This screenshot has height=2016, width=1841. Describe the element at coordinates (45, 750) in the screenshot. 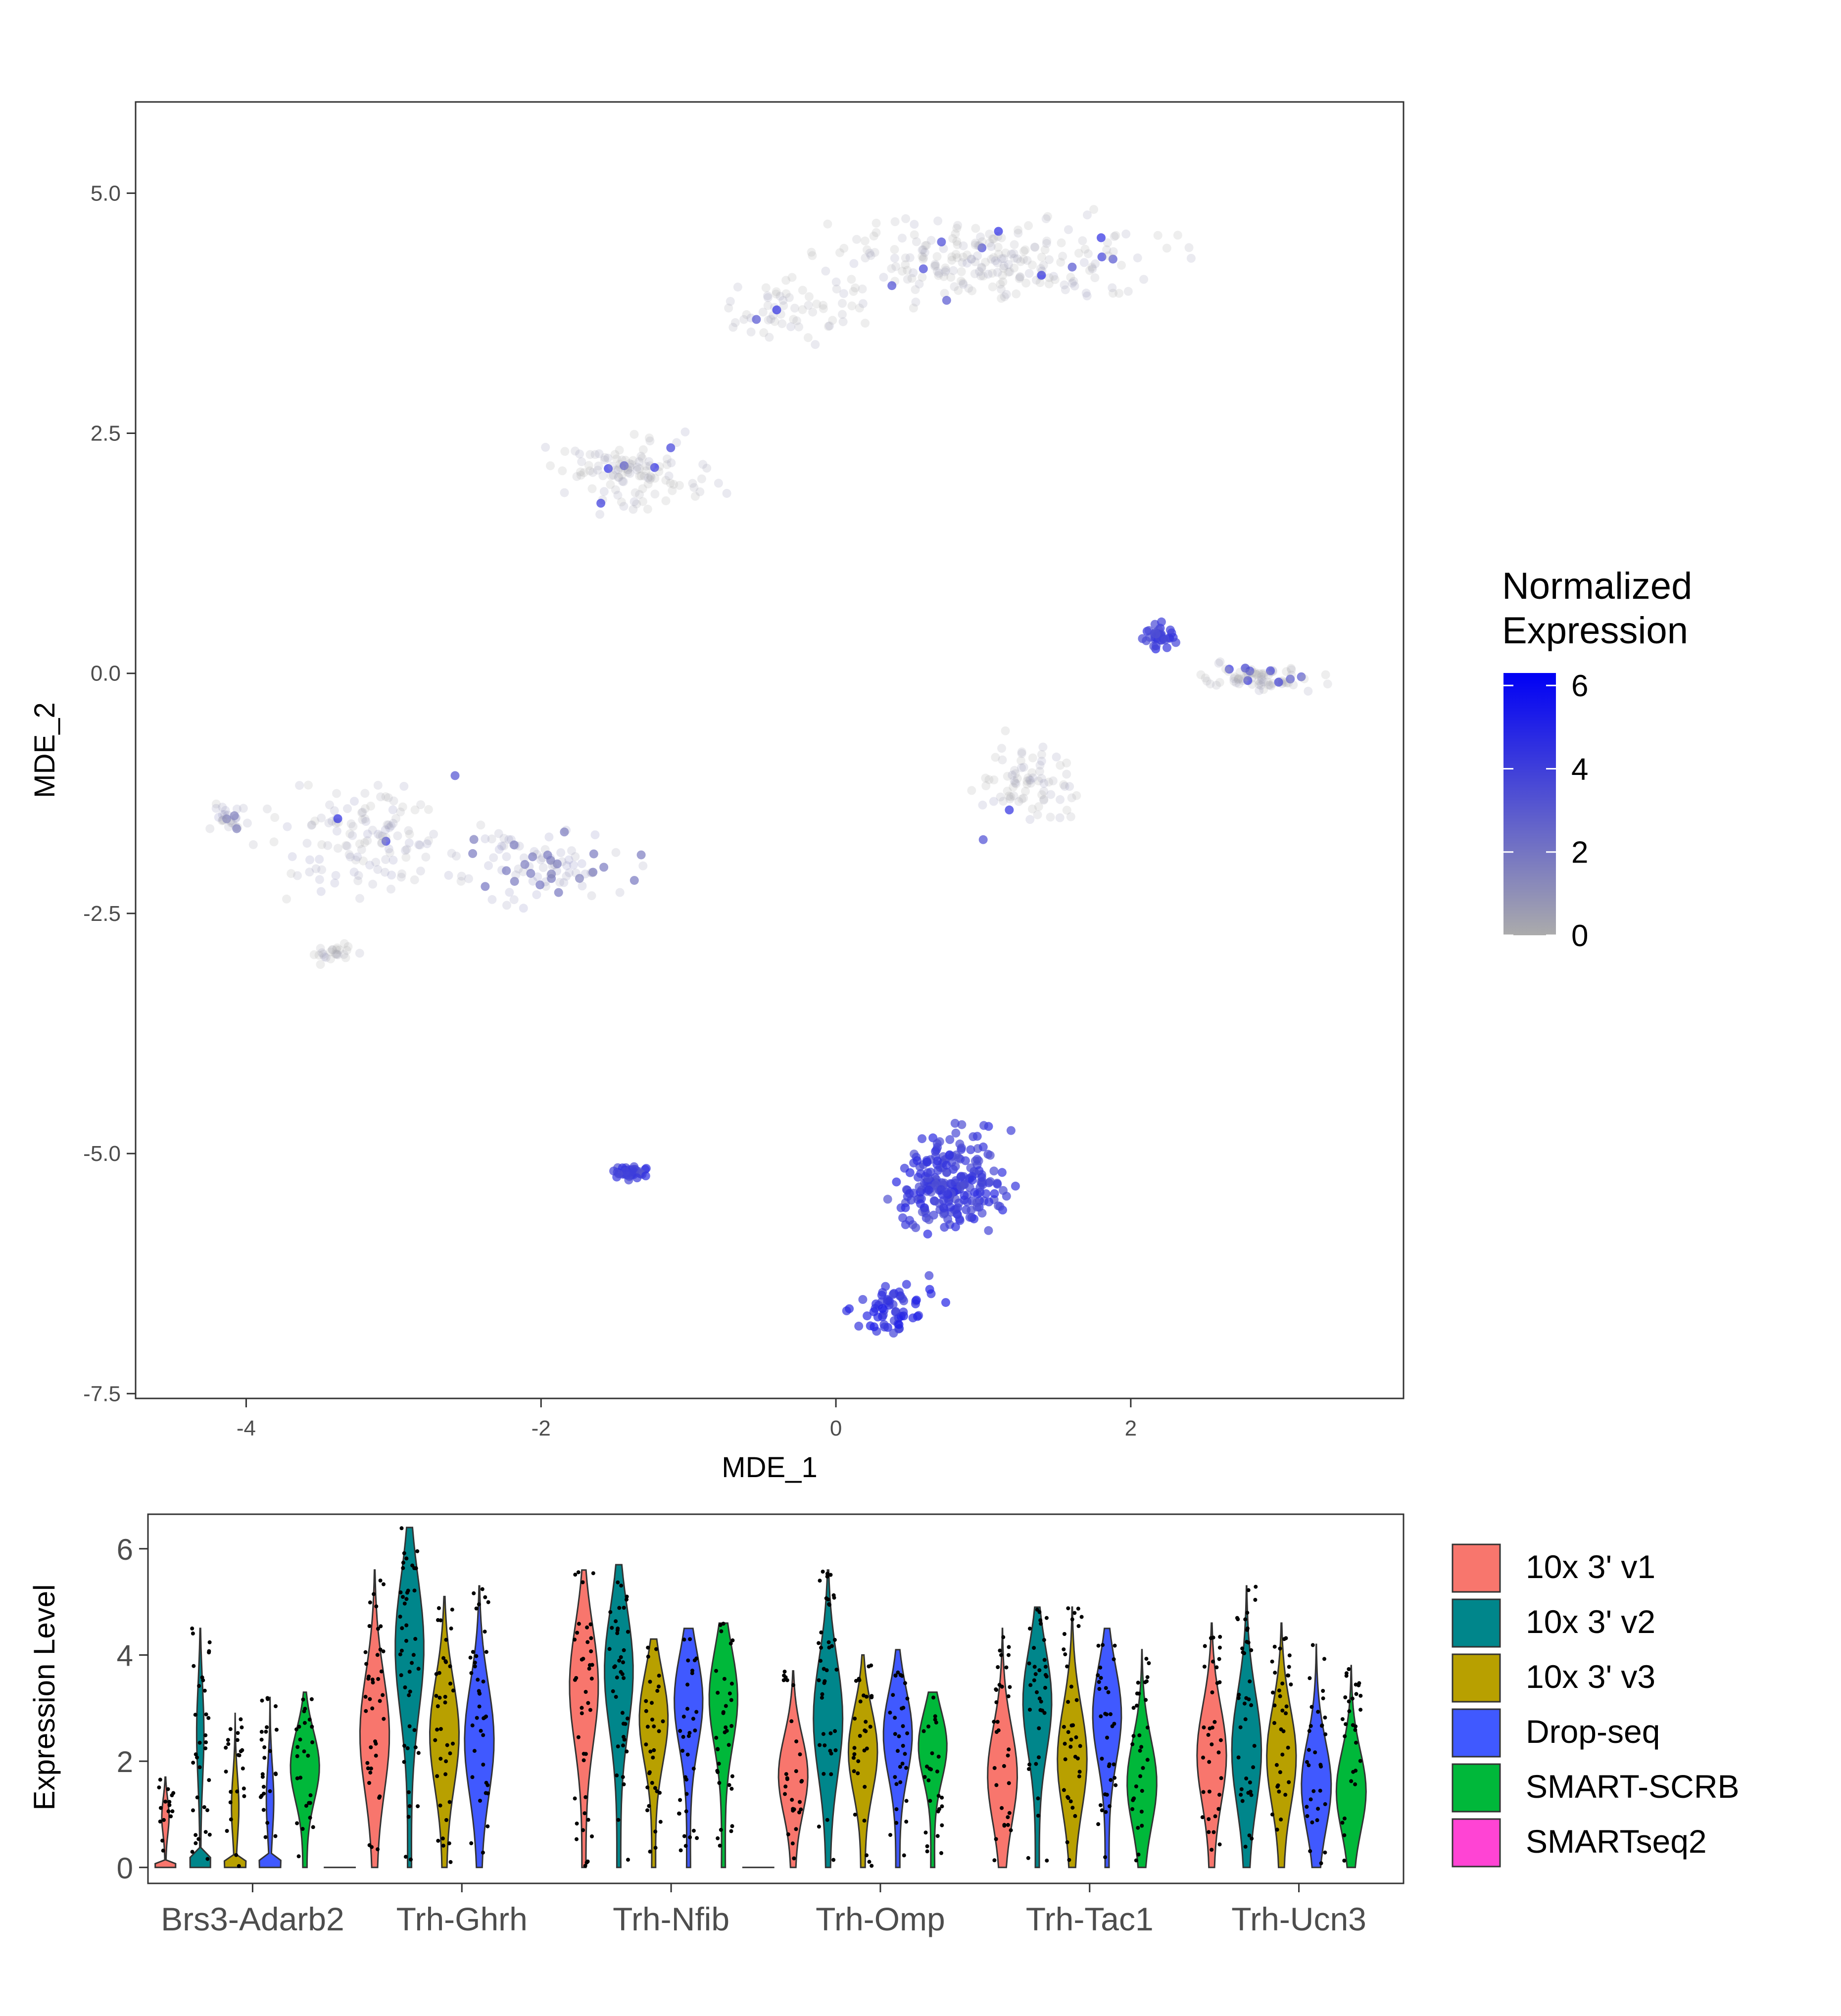

I see `scatter-y-axis-title: MDE_2` at that location.